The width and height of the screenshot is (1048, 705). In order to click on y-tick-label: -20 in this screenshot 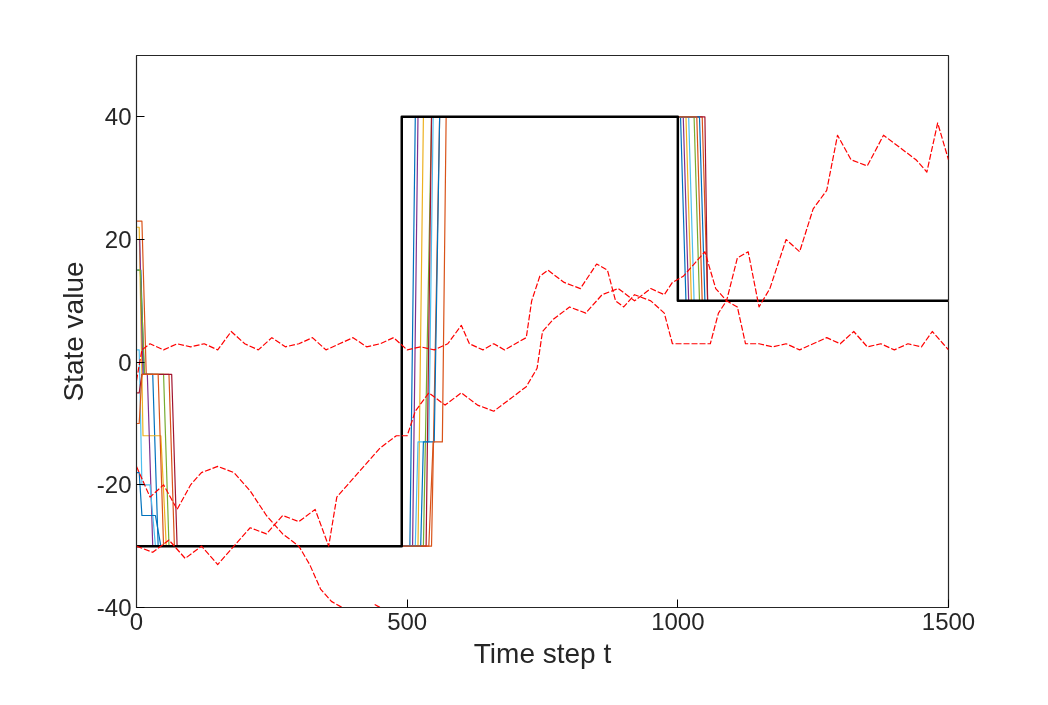, I will do `click(114, 485)`.